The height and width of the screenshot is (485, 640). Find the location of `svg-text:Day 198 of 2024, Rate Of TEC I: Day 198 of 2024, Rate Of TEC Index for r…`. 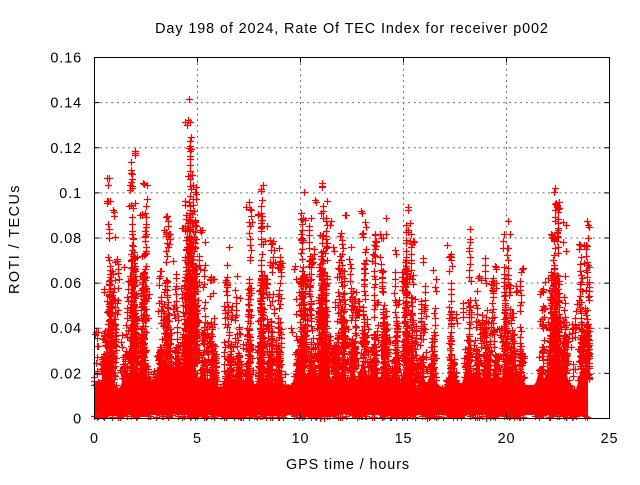

svg-text:Day 198 of 2024, Rate Of TEC I: Day 198 of 2024, Rate Of TEC Index for r… is located at coordinates (352, 29).